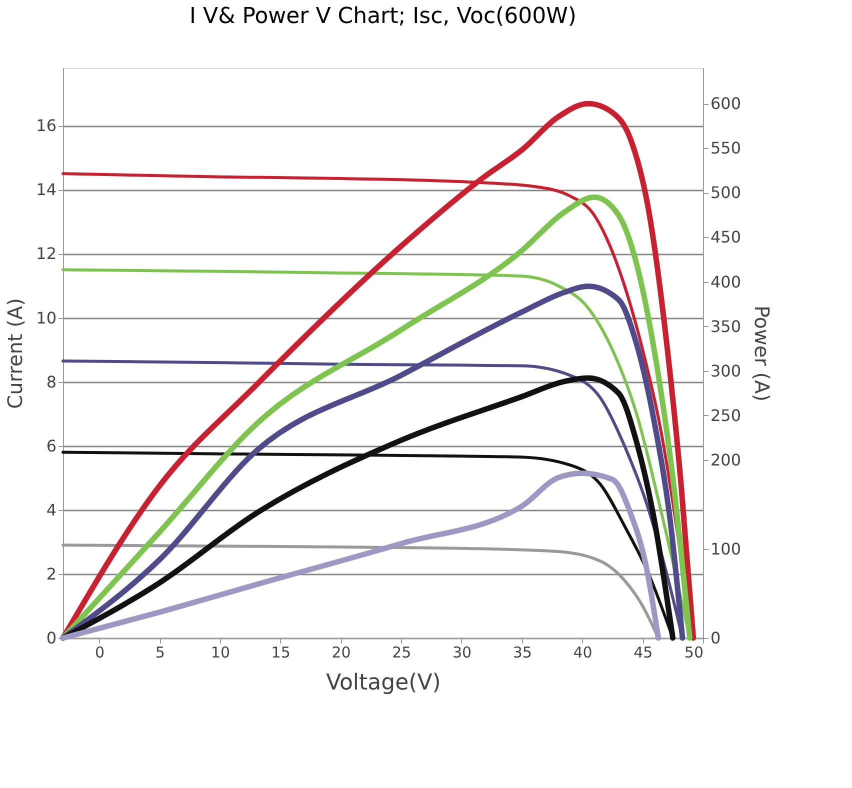 Image resolution: width=852 pixels, height=788 pixels. Describe the element at coordinates (643, 653) in the screenshot. I see `x-tick-label: 45` at that location.